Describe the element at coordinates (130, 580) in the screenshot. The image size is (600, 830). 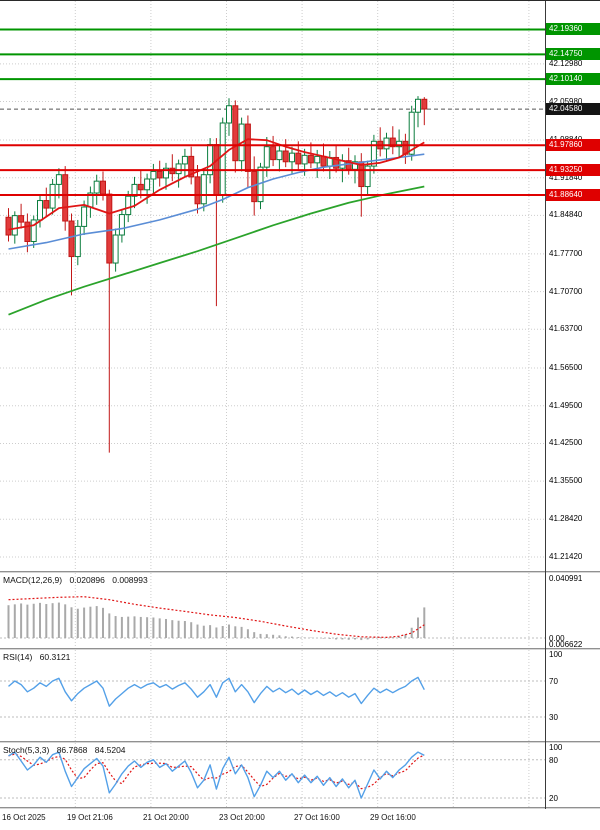
I see `macd-value-signal: 0.008993` at that location.